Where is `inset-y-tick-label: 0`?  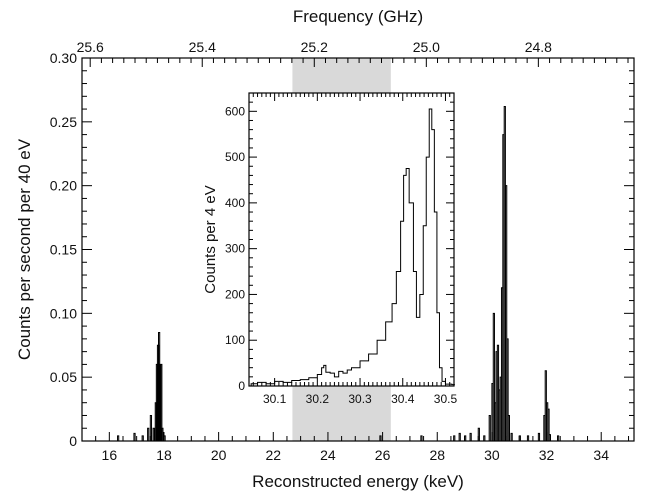 inset-y-tick-label: 0 is located at coordinates (241, 386).